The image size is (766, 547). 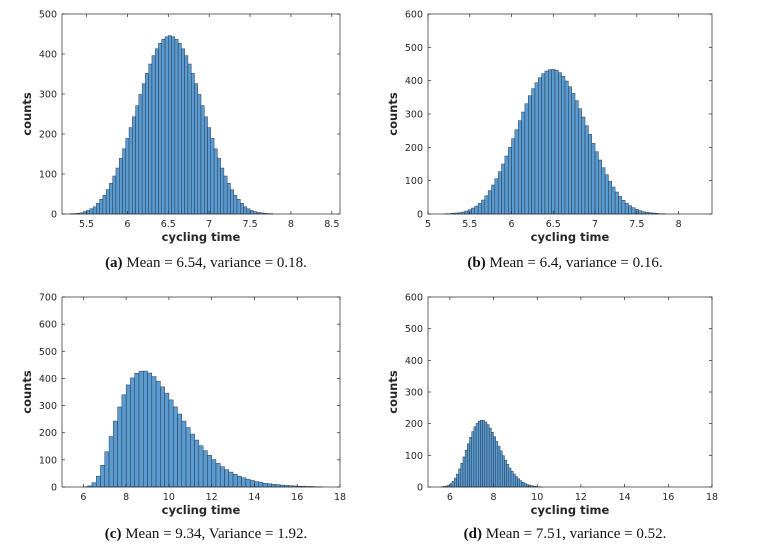 I want to click on caption-a-text: Mean = 6.54, variance = 0.18., so click(x=216, y=263).